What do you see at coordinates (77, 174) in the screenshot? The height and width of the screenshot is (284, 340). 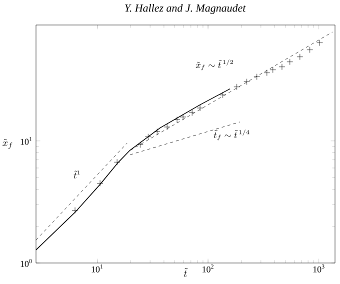 I see `annotation: $\tilde{t}^{1}$` at bounding box center [77, 174].